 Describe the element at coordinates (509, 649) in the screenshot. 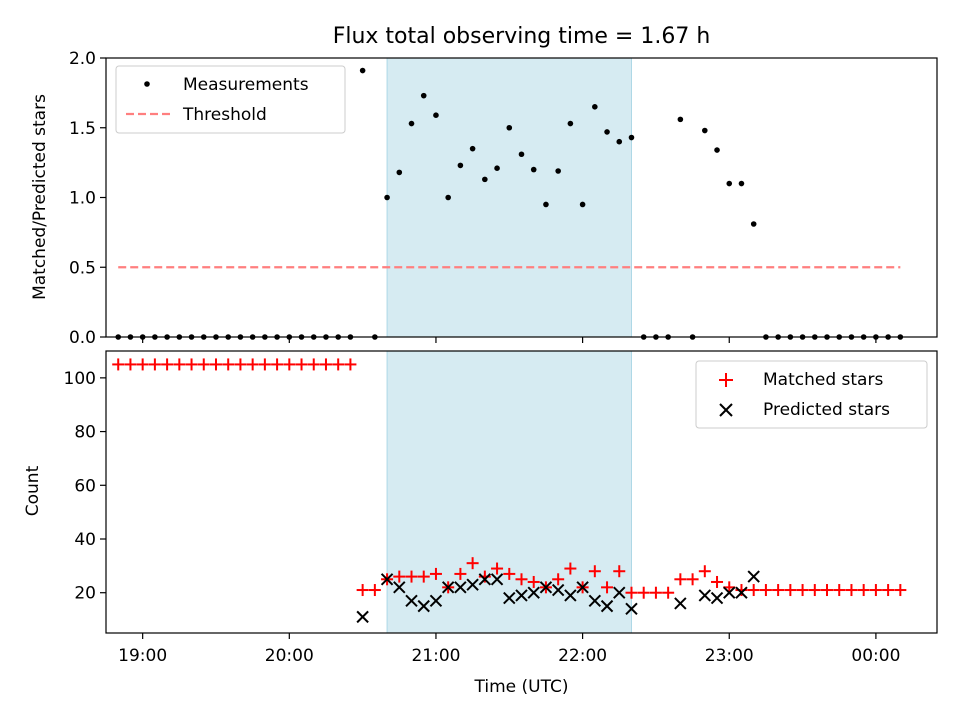

I see `bottom-x-axis-ticks: 19:00 20:00 21:00 22:00 23:00 00:00` at that location.